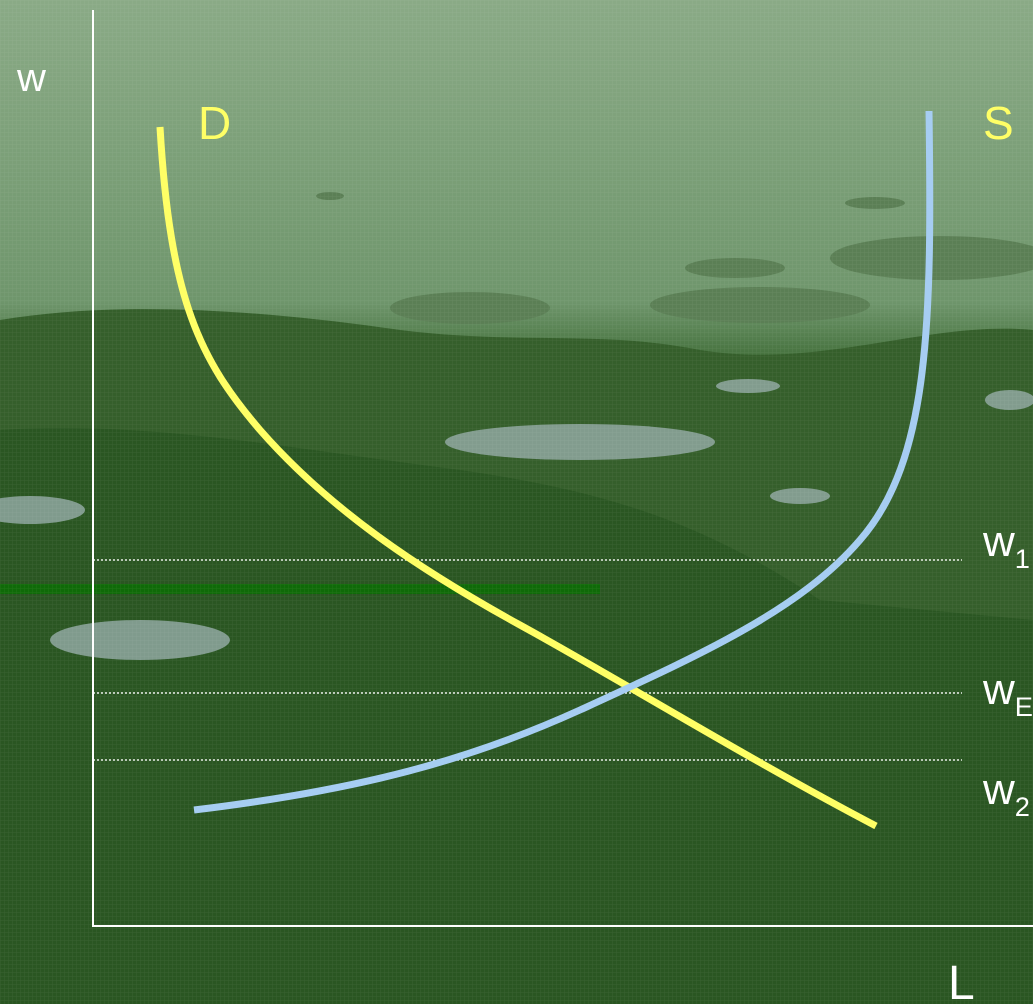 This screenshot has width=1033, height=1004. Describe the element at coordinates (961, 980) in the screenshot. I see `x-axis-label: L` at that location.